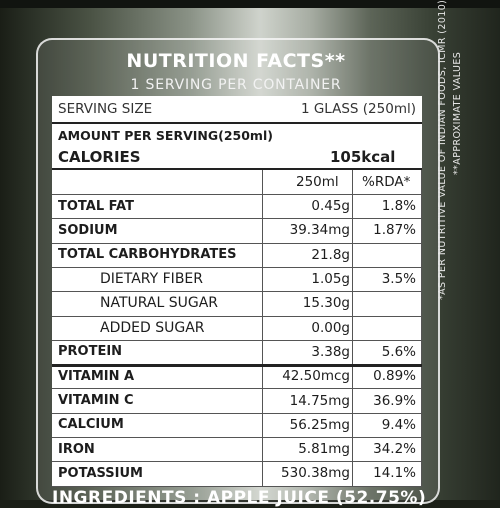 This screenshot has height=508, width=500. What do you see at coordinates (358, 109) in the screenshot?
I see `serving-size-value: 1 GLASS (250ml)` at bounding box center [358, 109].